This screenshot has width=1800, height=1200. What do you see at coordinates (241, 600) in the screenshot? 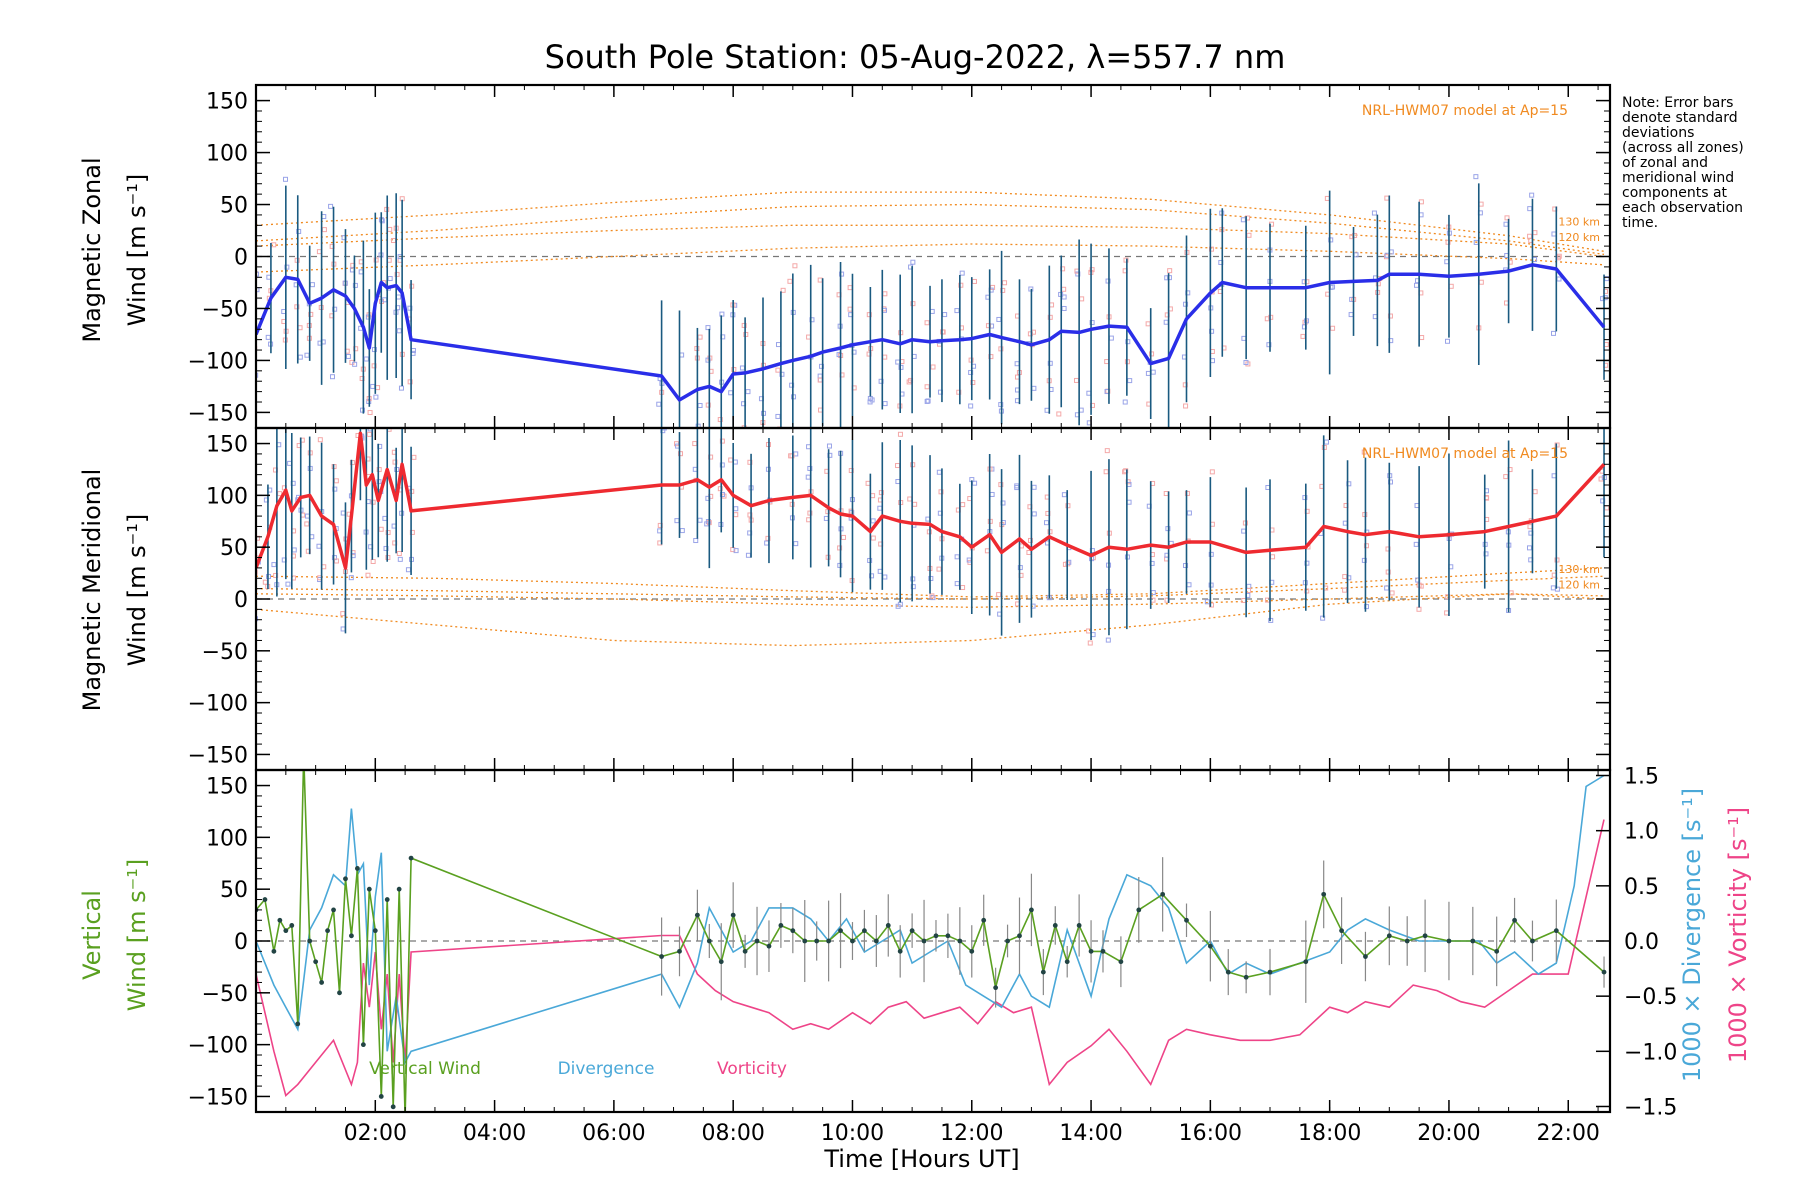
I see `y-tick-label: 0` at bounding box center [241, 600].